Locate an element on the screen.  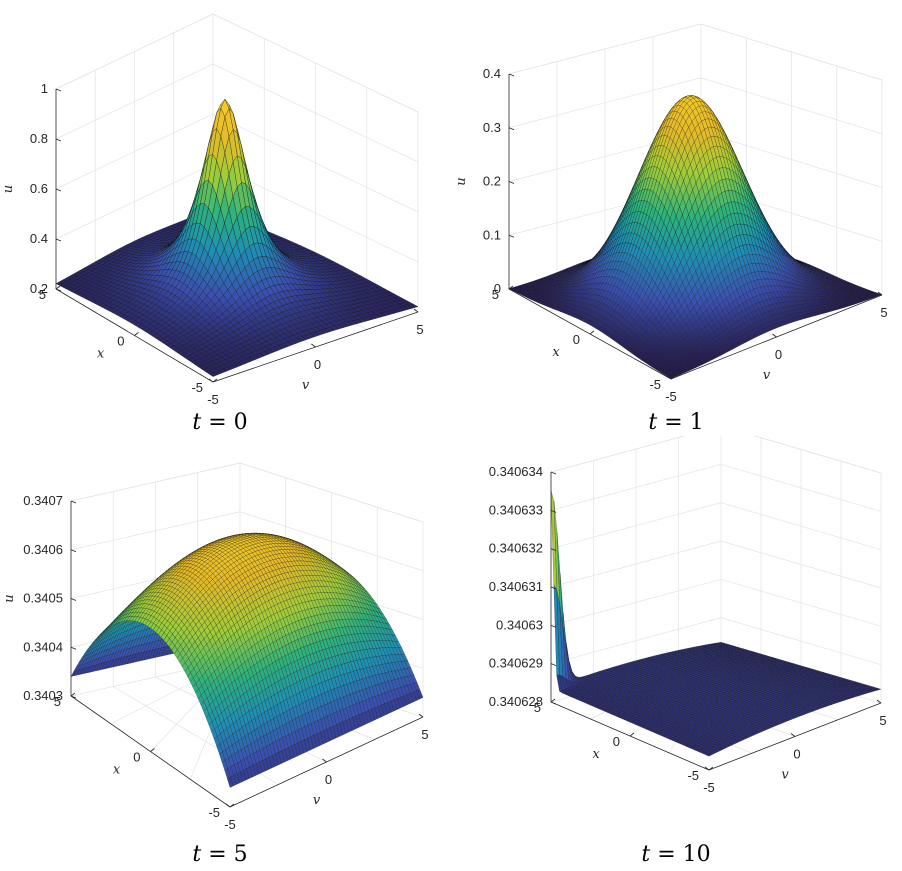
z-axis-label: u is located at coordinates (8, 189).